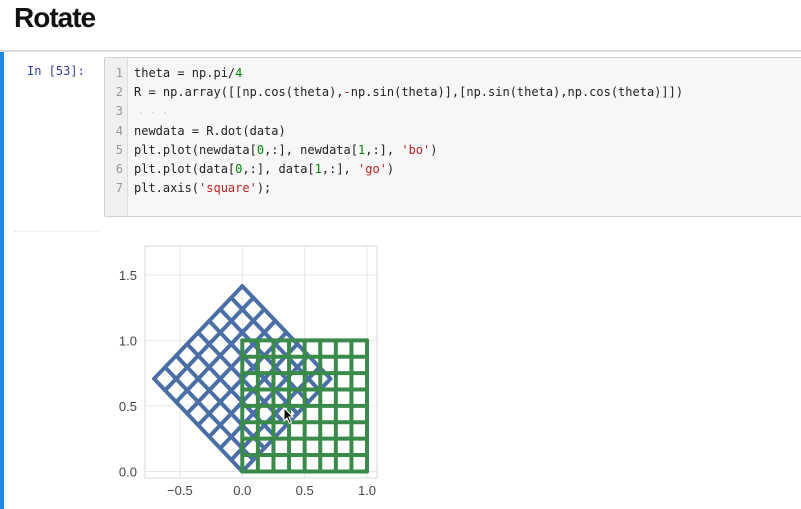 The image size is (801, 509). I want to click on line-number: 7, so click(119, 188).